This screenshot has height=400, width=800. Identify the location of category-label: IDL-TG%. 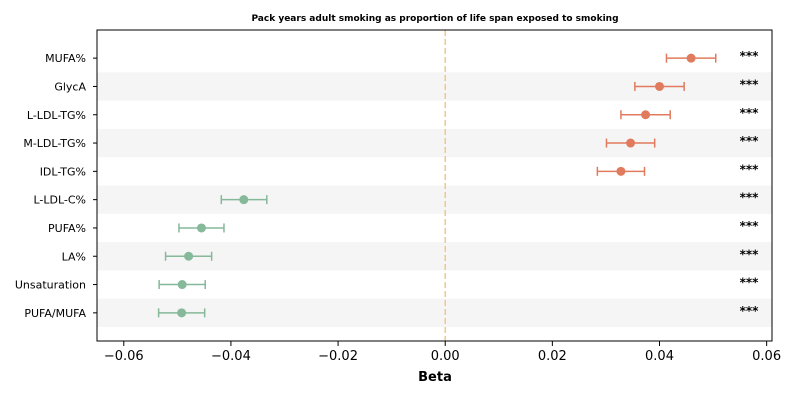
(63, 171).